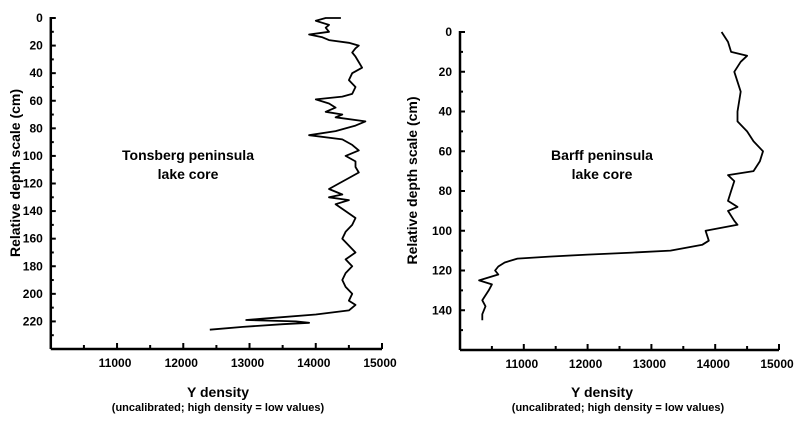 The height and width of the screenshot is (424, 800). What do you see at coordinates (602, 155) in the screenshot?
I see `core-annotation: Barff peninsula` at bounding box center [602, 155].